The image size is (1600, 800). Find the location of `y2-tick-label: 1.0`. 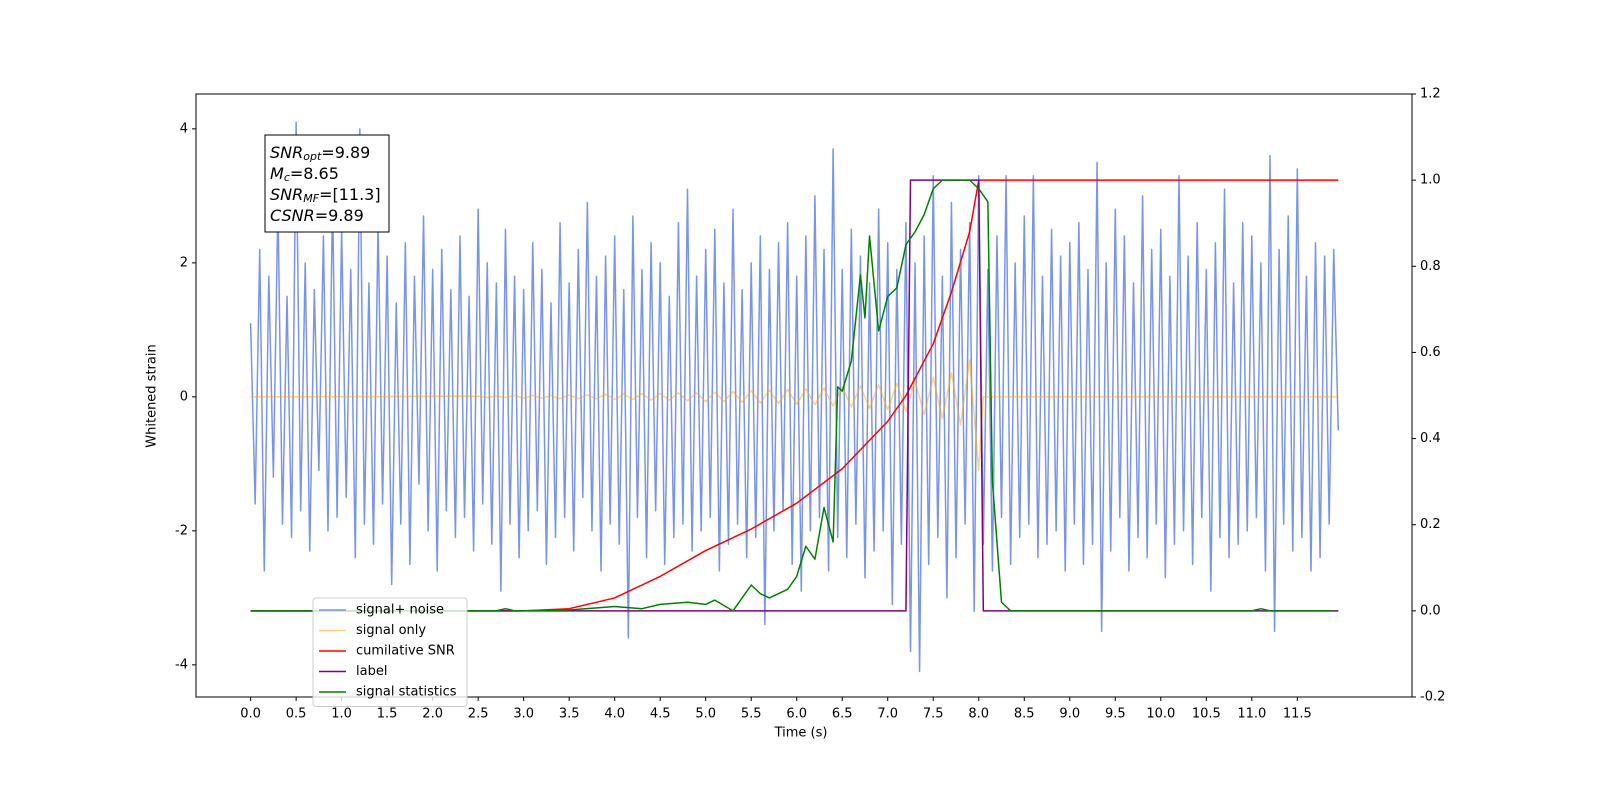

y2-tick-label: 1.0 is located at coordinates (1430, 180).